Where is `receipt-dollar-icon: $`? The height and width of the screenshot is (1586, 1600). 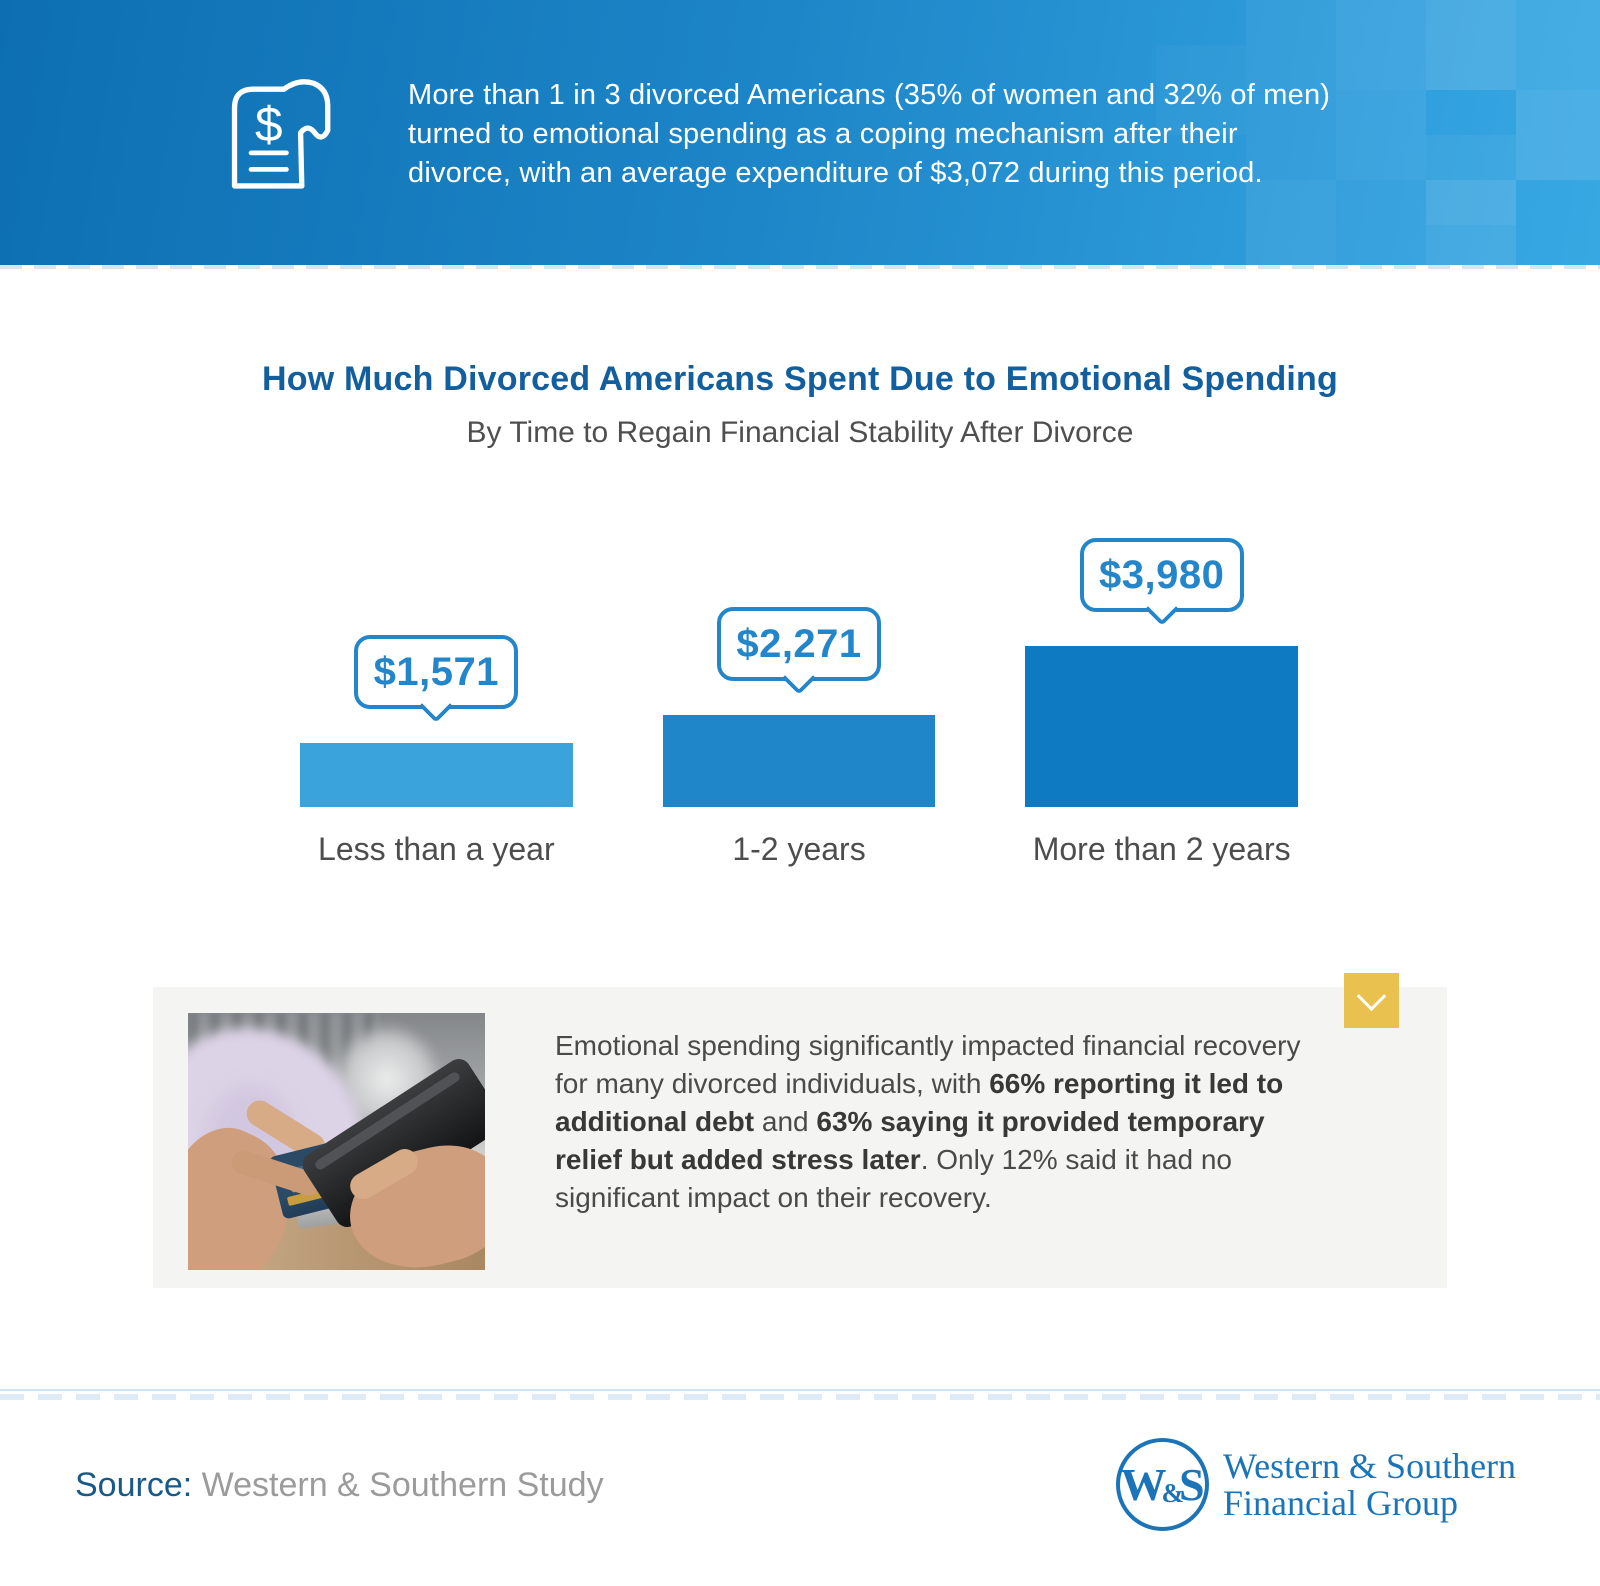 receipt-dollar-icon: $ is located at coordinates (281, 134).